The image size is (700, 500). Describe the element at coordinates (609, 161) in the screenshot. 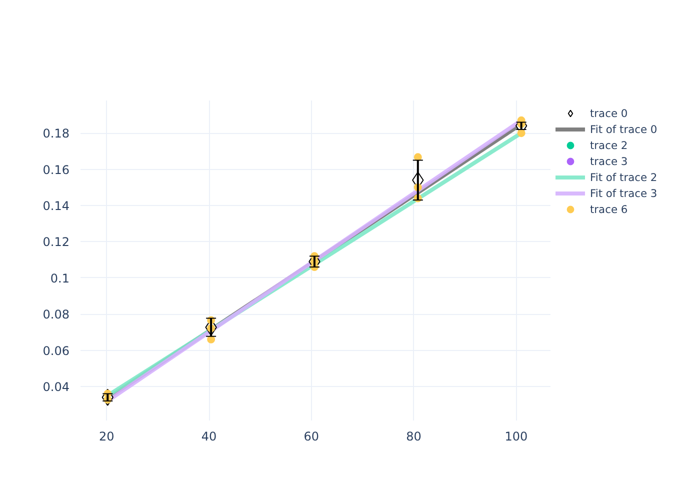

I see `legend-label: trace 3` at that location.